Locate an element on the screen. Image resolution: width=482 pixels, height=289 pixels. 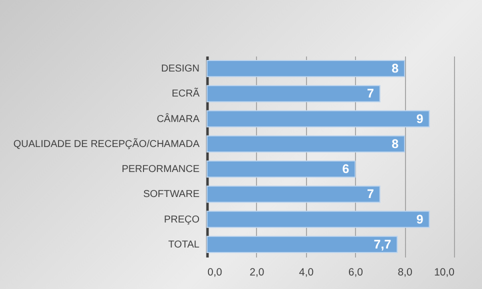
x-tick-label: 2,0 is located at coordinates (257, 272).